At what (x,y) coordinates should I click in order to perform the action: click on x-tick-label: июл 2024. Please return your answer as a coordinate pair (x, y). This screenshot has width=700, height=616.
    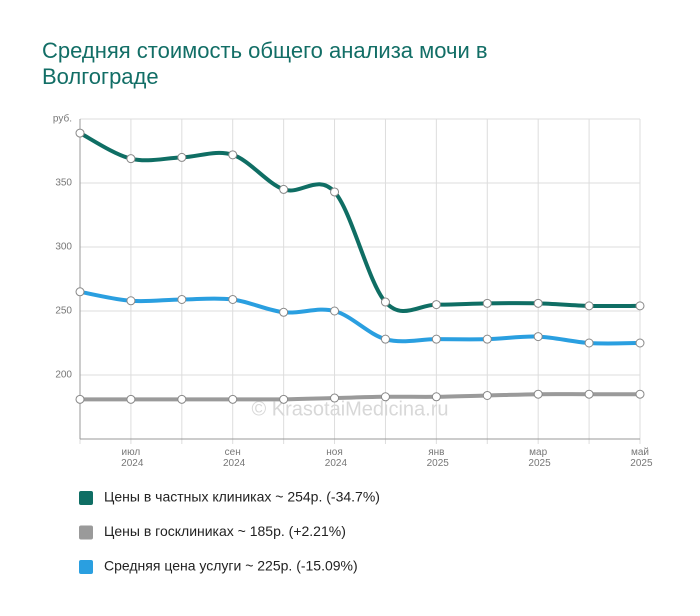
    Looking at the image, I should click on (130, 458).